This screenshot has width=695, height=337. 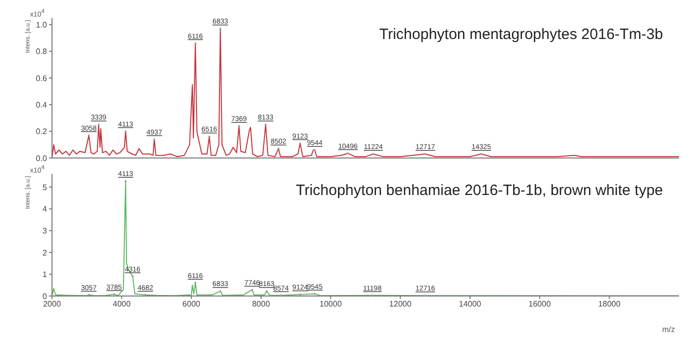 I want to click on y-tick-label: 0.8, so click(x=42, y=51).